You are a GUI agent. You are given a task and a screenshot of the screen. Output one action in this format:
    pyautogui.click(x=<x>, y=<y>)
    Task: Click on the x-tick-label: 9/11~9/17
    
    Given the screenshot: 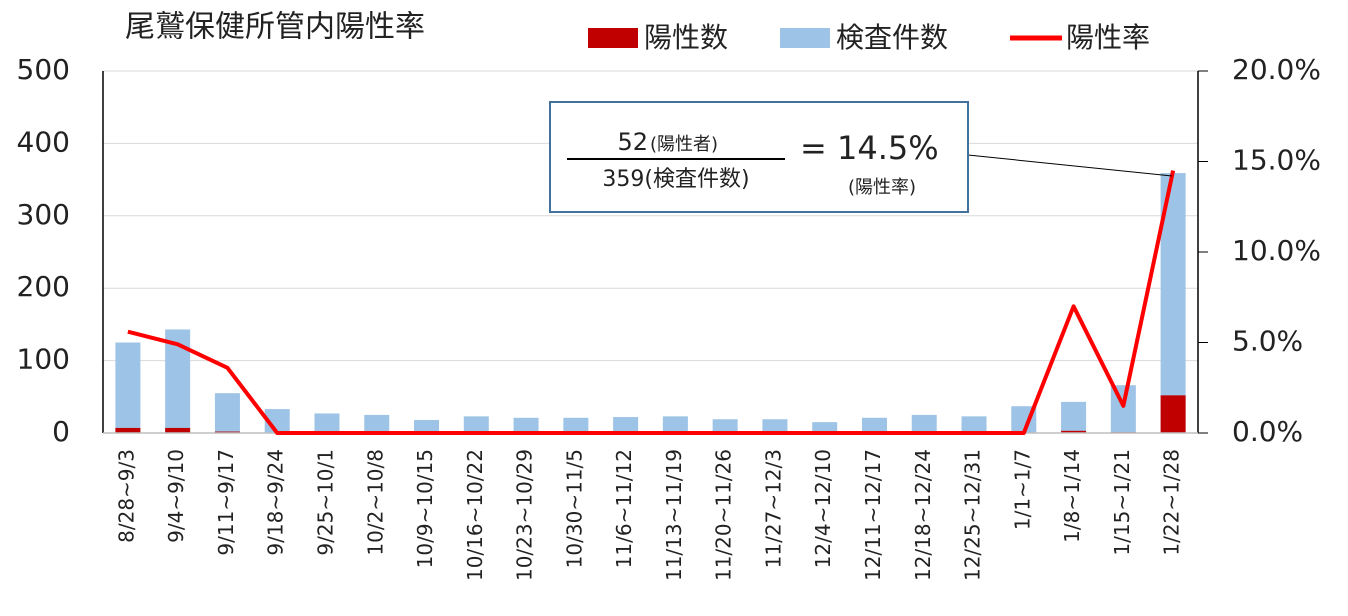 What is the action you would take?
    pyautogui.click(x=226, y=502)
    